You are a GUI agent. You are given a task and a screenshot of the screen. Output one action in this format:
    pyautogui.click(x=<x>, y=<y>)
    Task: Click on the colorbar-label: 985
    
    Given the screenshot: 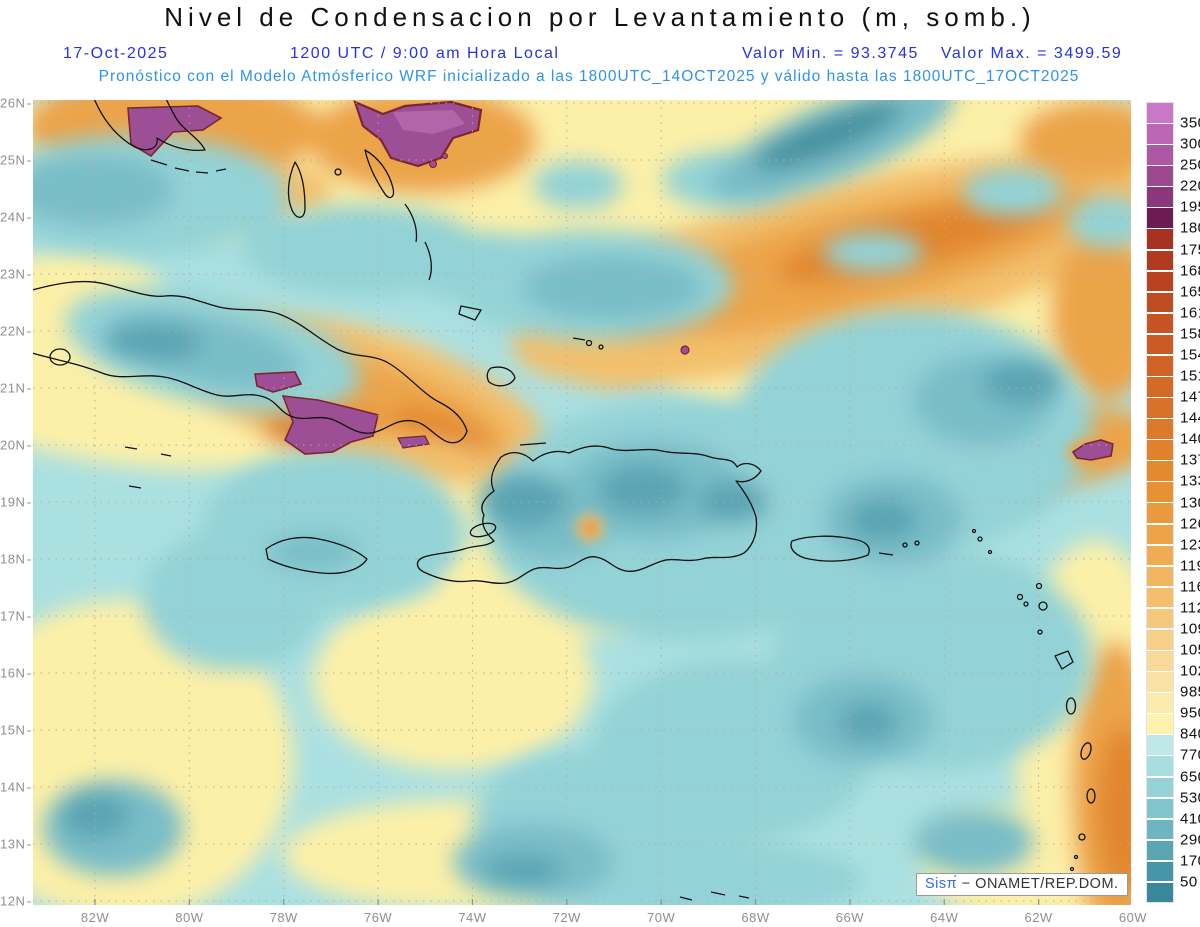 What is the action you would take?
    pyautogui.click(x=1190, y=692)
    